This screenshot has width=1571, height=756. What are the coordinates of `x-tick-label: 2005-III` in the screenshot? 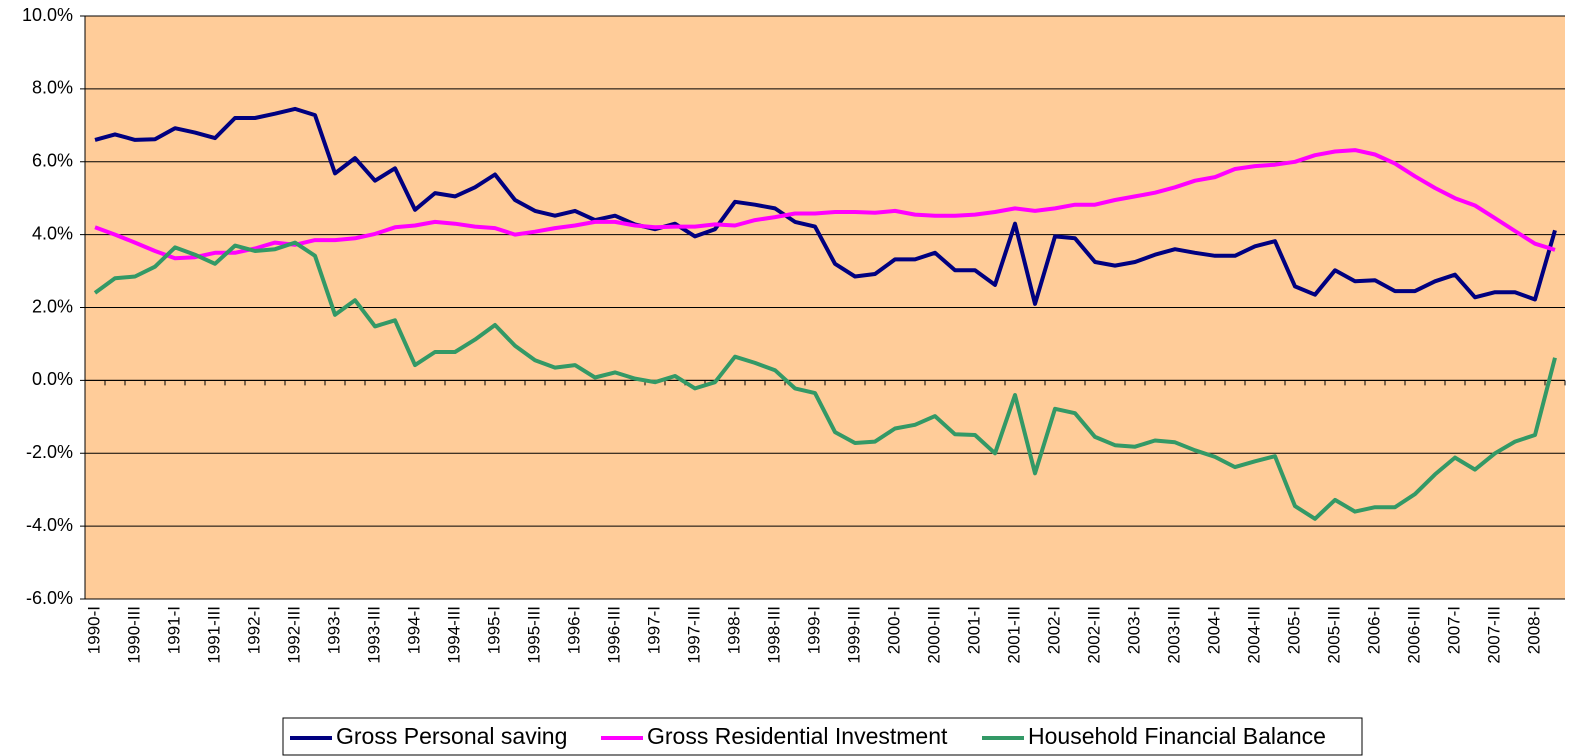 It's located at (1333, 635).